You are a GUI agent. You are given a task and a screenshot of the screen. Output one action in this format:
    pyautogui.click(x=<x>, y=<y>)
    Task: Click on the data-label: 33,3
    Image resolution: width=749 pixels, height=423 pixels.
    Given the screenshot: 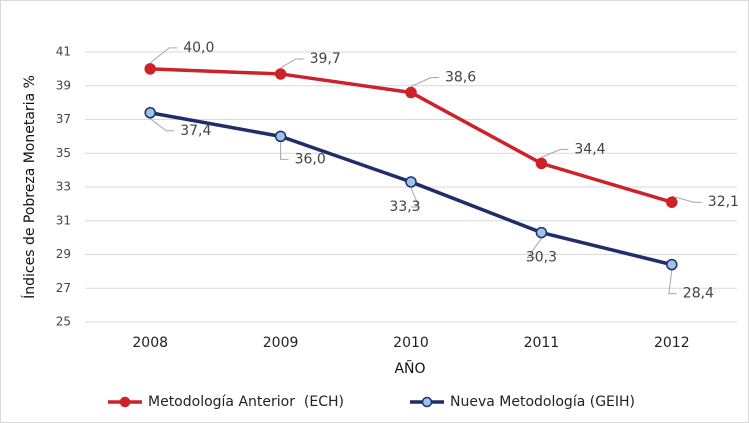 What is the action you would take?
    pyautogui.click(x=404, y=207)
    